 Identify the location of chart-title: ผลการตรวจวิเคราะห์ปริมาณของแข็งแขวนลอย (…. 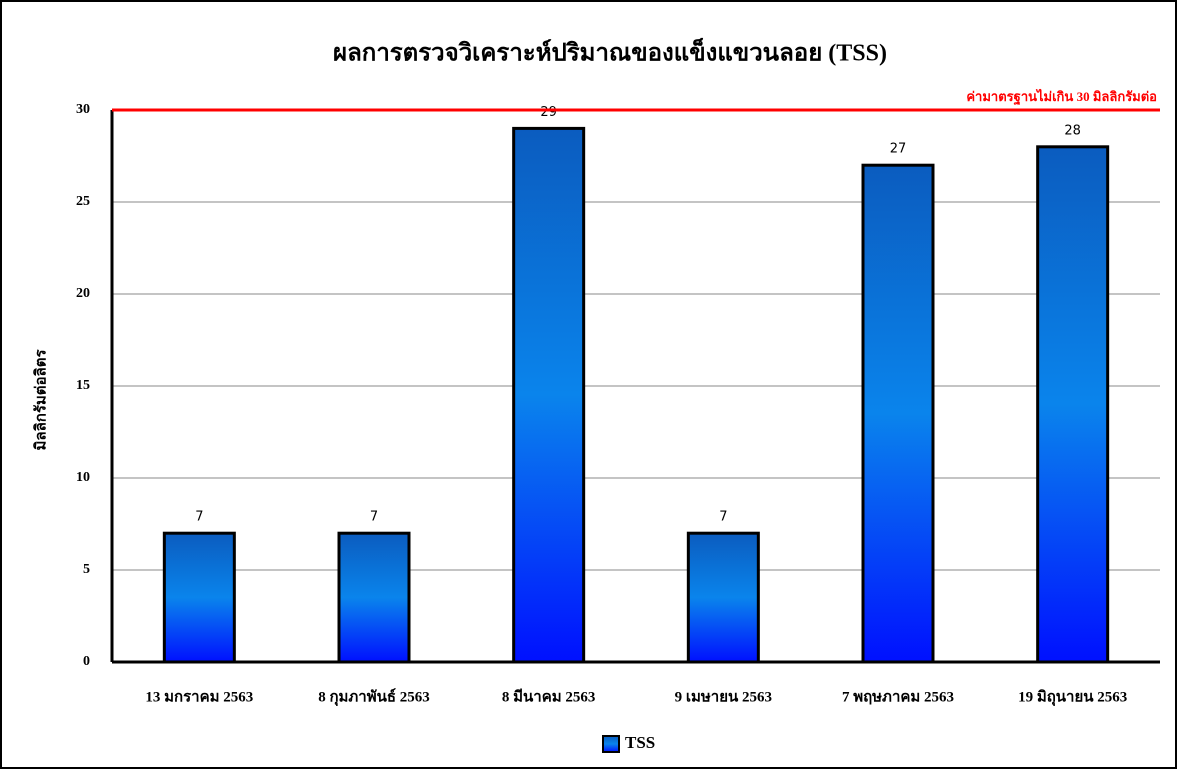
(610, 52).